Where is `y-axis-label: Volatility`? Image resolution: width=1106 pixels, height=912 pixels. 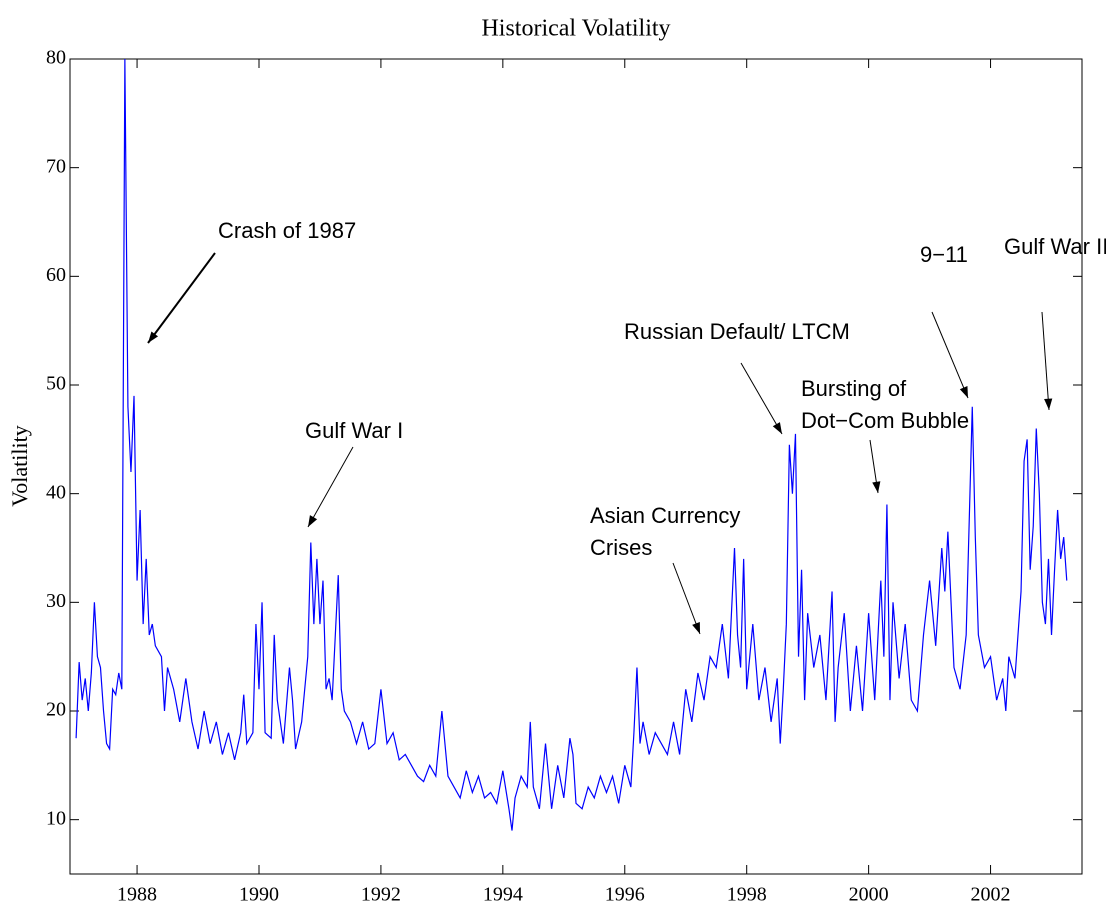
y-axis-label: Volatility is located at coordinates (19, 466).